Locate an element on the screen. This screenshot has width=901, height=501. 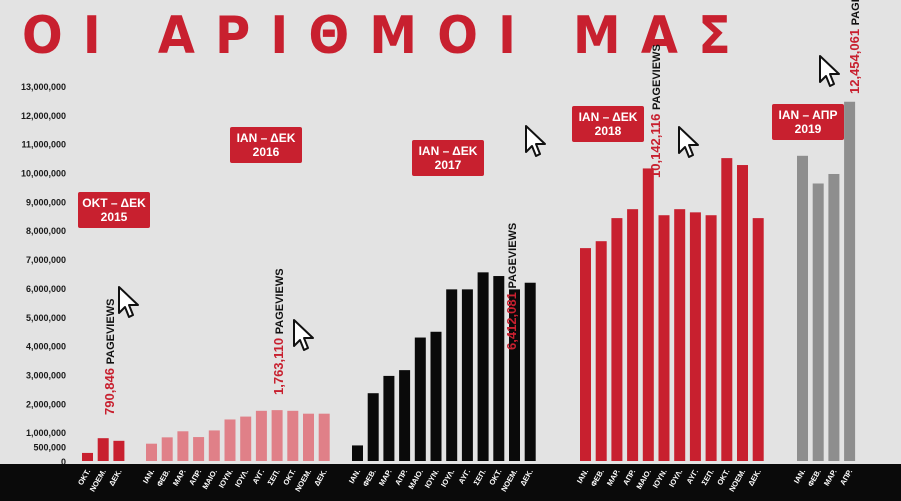
peak-label: 1,763,110 PAGEVIEWS is located at coordinates (279, 331).